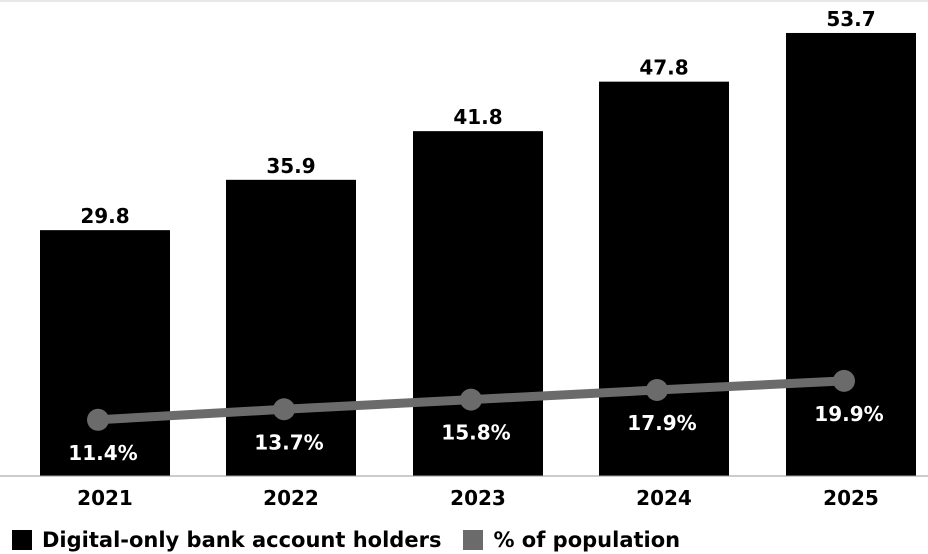  Describe the element at coordinates (284, 409) in the screenshot. I see `line-point-2022` at that location.